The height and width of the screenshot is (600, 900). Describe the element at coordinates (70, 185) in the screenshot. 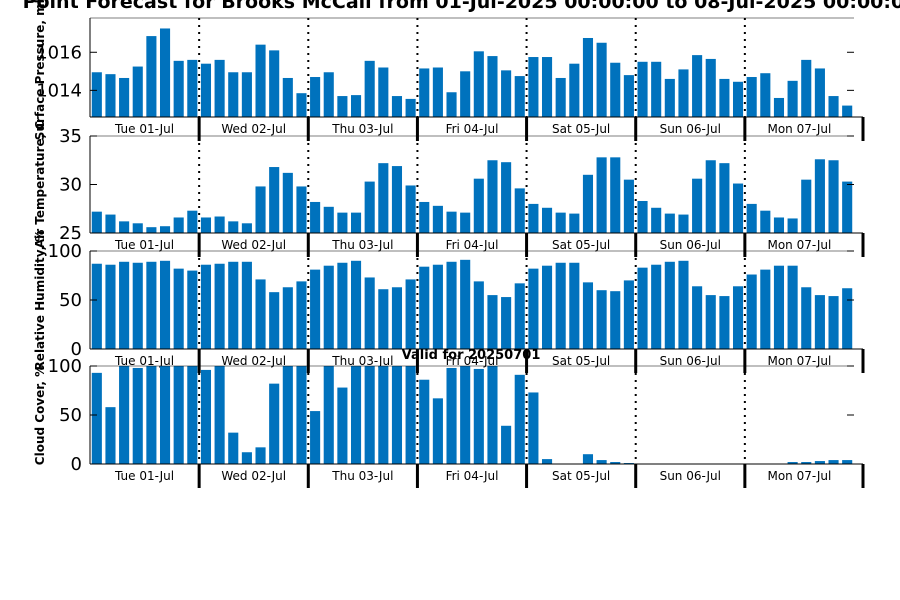

I see `y-tick-label: 30` at that location.